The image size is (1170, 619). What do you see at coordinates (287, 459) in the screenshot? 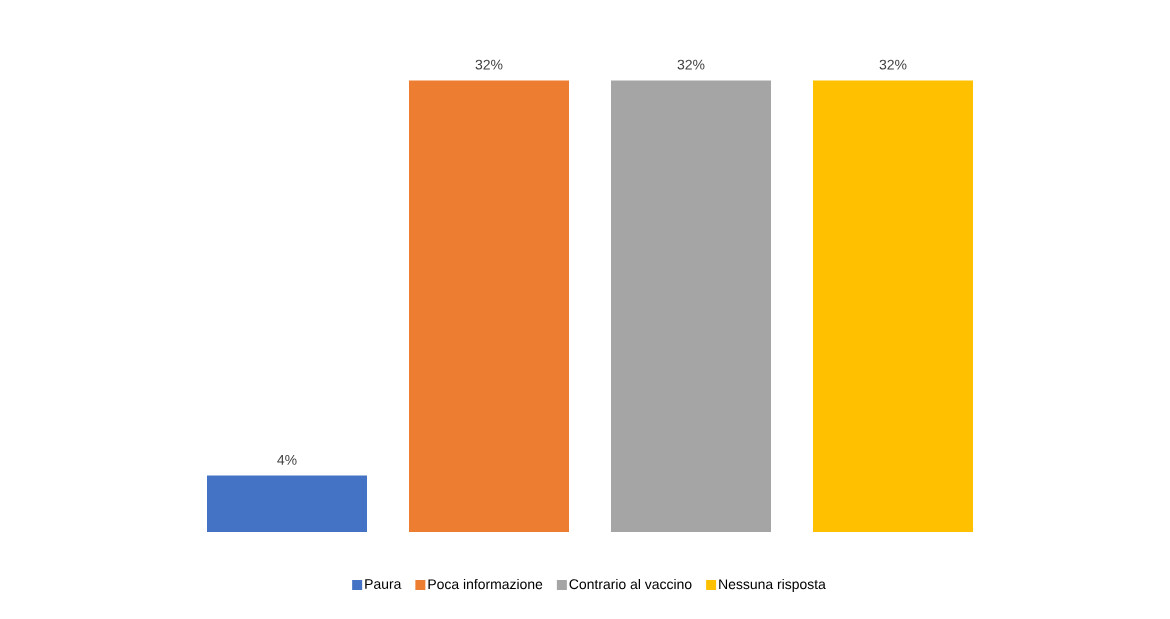
I see `data-label: 4%` at bounding box center [287, 459].